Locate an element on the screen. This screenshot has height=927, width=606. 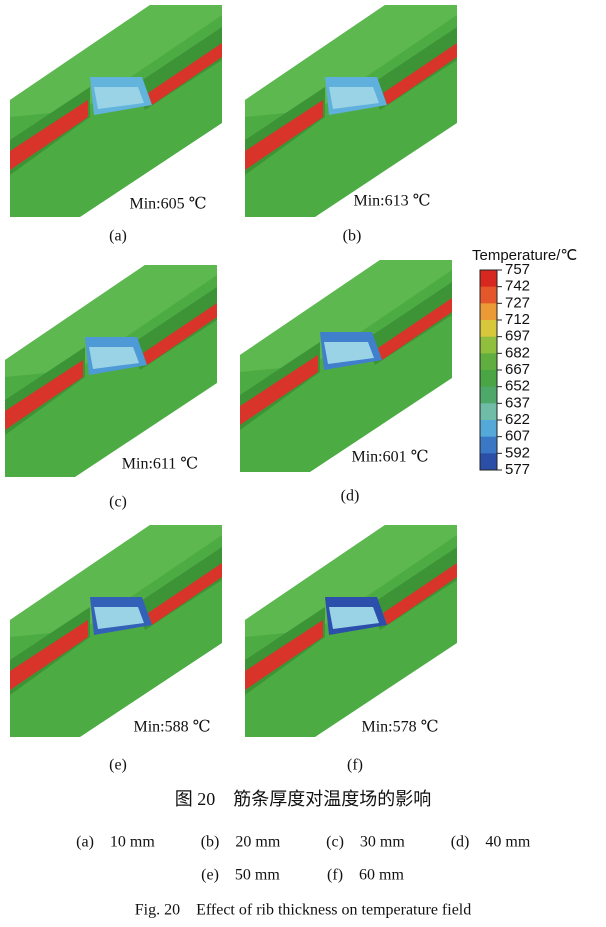
colorbar-label: 742 is located at coordinates (517, 286).